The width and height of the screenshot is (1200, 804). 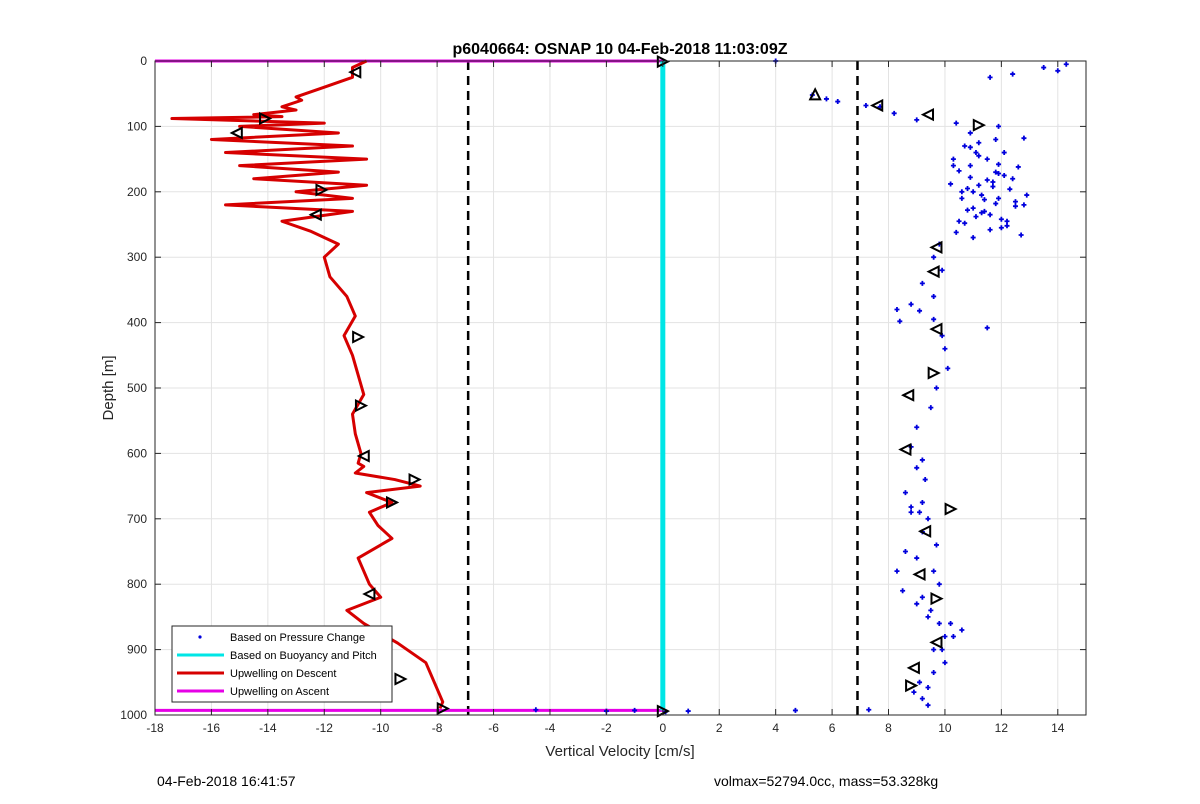 What do you see at coordinates (619, 751) in the screenshot?
I see `x-axis-label: Vertical Velocity [cm/s]` at bounding box center [619, 751].